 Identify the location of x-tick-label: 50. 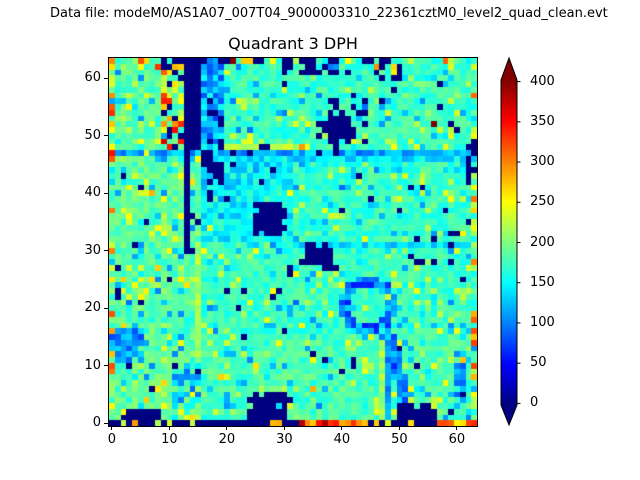
(399, 439).